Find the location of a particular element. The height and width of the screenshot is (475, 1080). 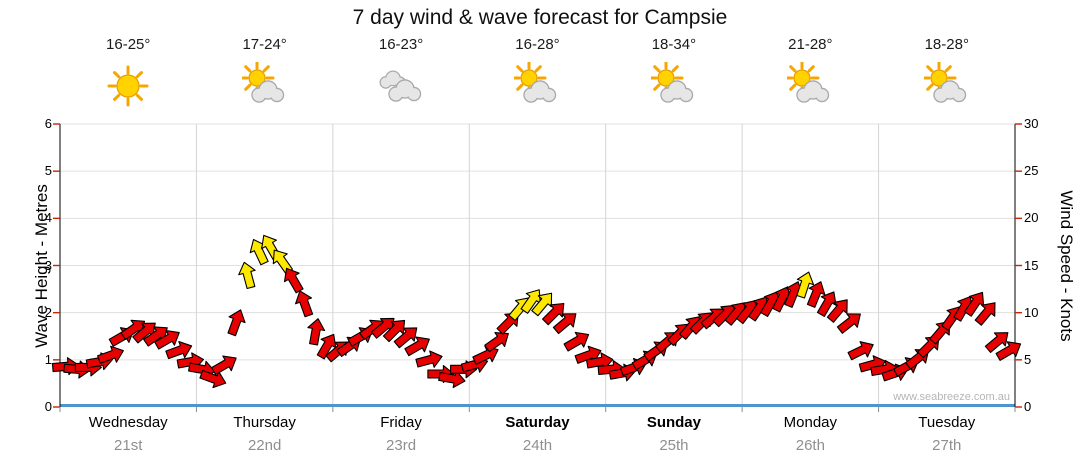

left-tick-label: 0 is located at coordinates (48, 406).